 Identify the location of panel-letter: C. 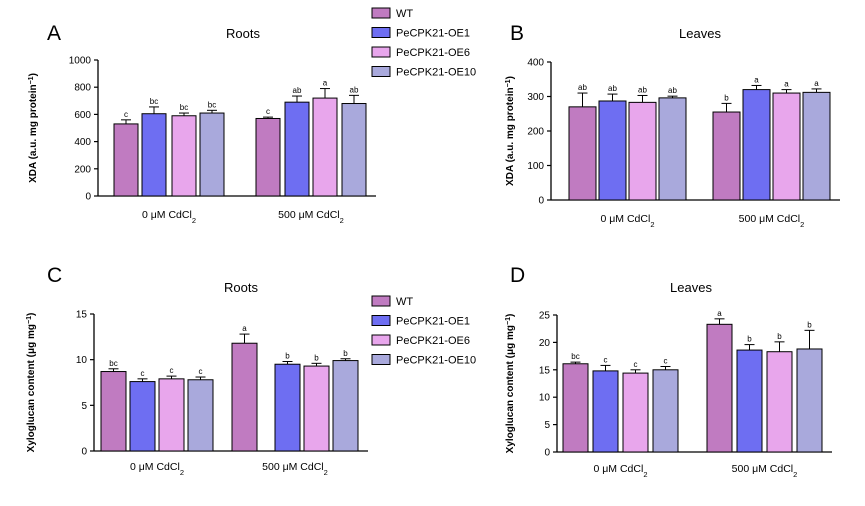
(54, 275).